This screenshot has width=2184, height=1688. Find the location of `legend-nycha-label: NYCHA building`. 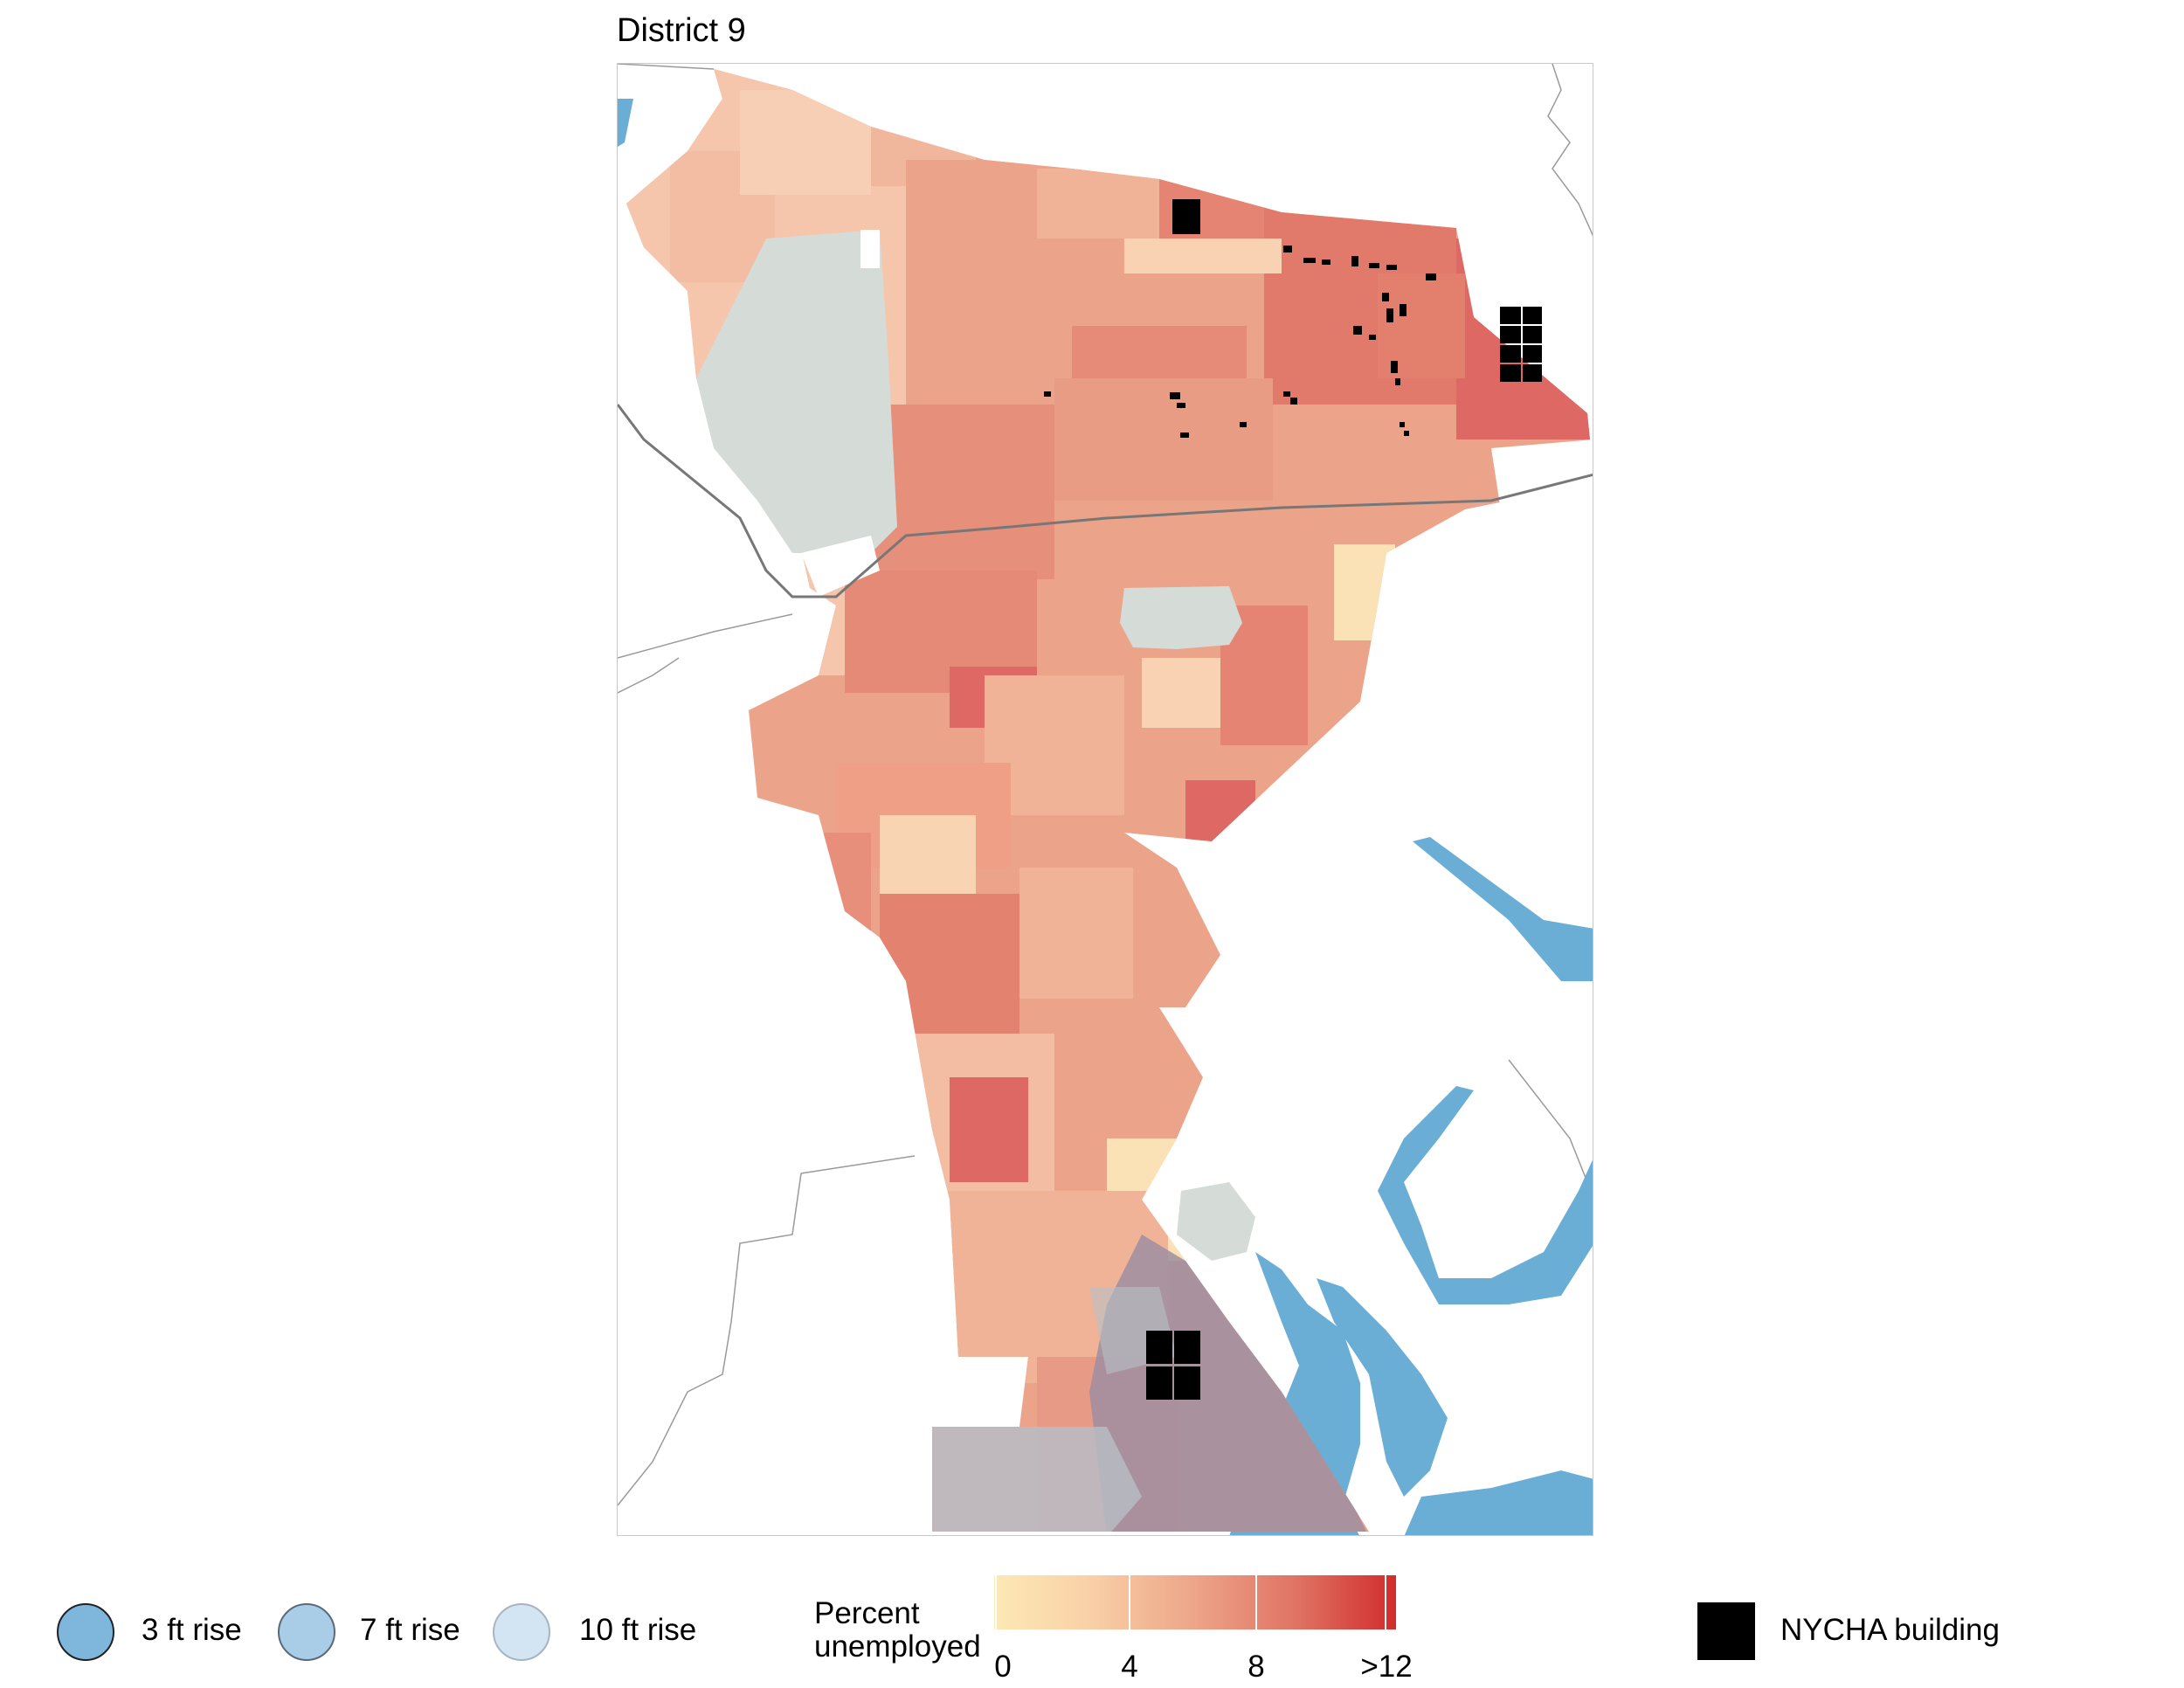

legend-nycha-label: NYCHA building is located at coordinates (1890, 1630).